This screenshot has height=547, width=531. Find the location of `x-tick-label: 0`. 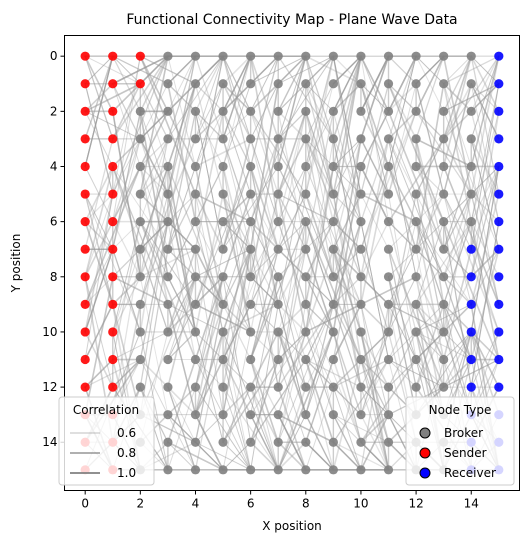

x-tick-label: 0 is located at coordinates (85, 504).